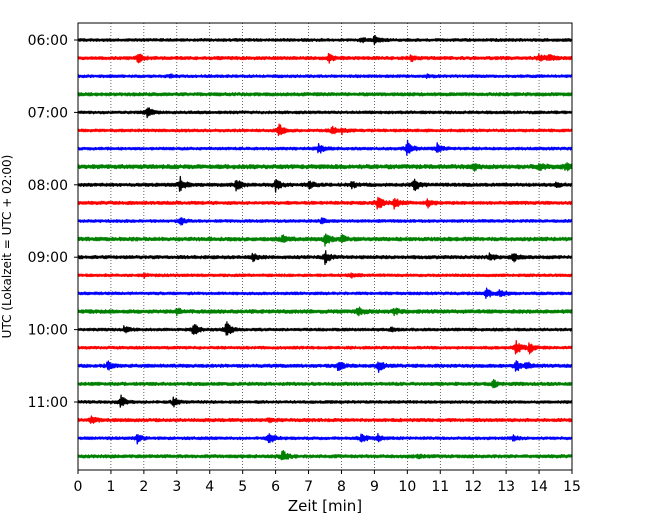  Describe the element at coordinates (506, 487) in the screenshot. I see `x-tick-label: 13` at that location.